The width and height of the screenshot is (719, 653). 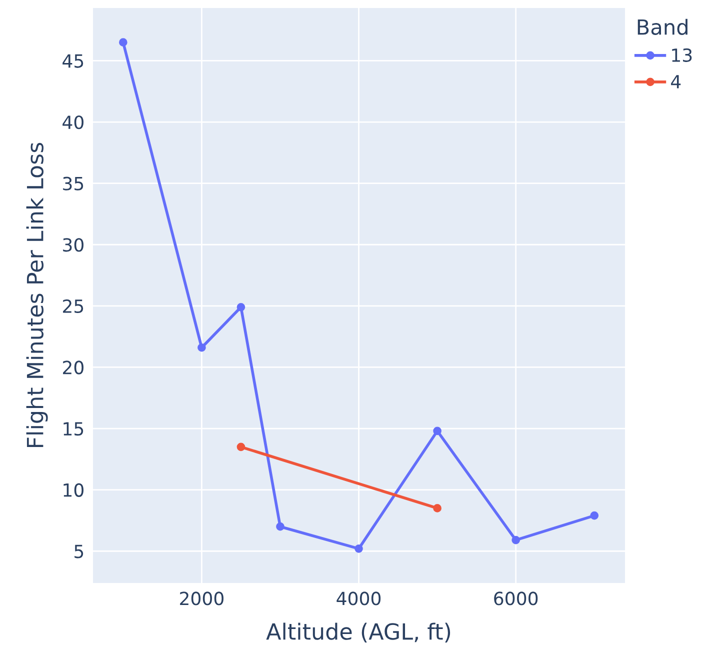 What do you see at coordinates (676, 81) in the screenshot?
I see `legend-label: 4` at bounding box center [676, 81].